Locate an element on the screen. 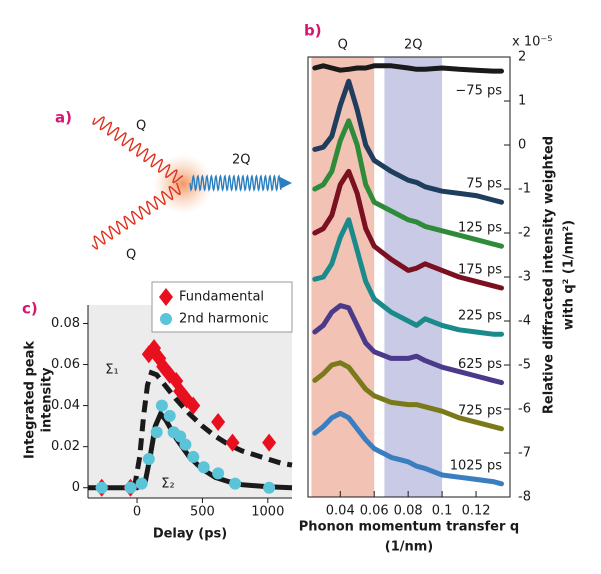 The width and height of the screenshot is (601, 574). y-tick-label: -4 is located at coordinates (524, 321).